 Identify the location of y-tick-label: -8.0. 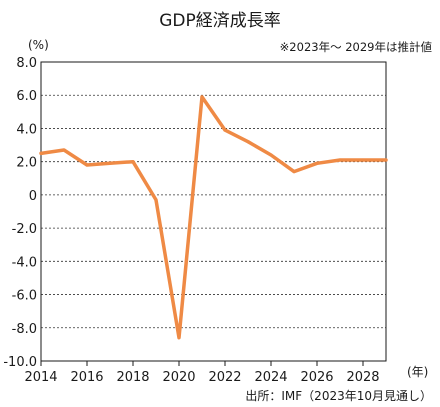
(24, 329).